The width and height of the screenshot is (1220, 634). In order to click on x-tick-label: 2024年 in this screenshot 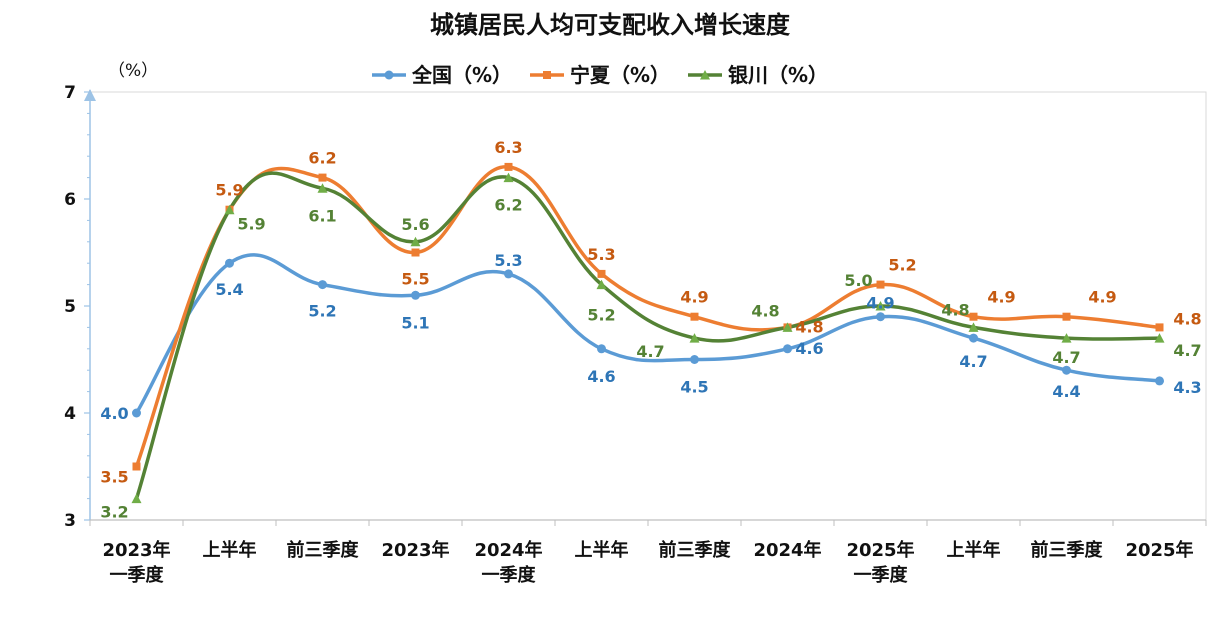, I will do `click(787, 550)`.